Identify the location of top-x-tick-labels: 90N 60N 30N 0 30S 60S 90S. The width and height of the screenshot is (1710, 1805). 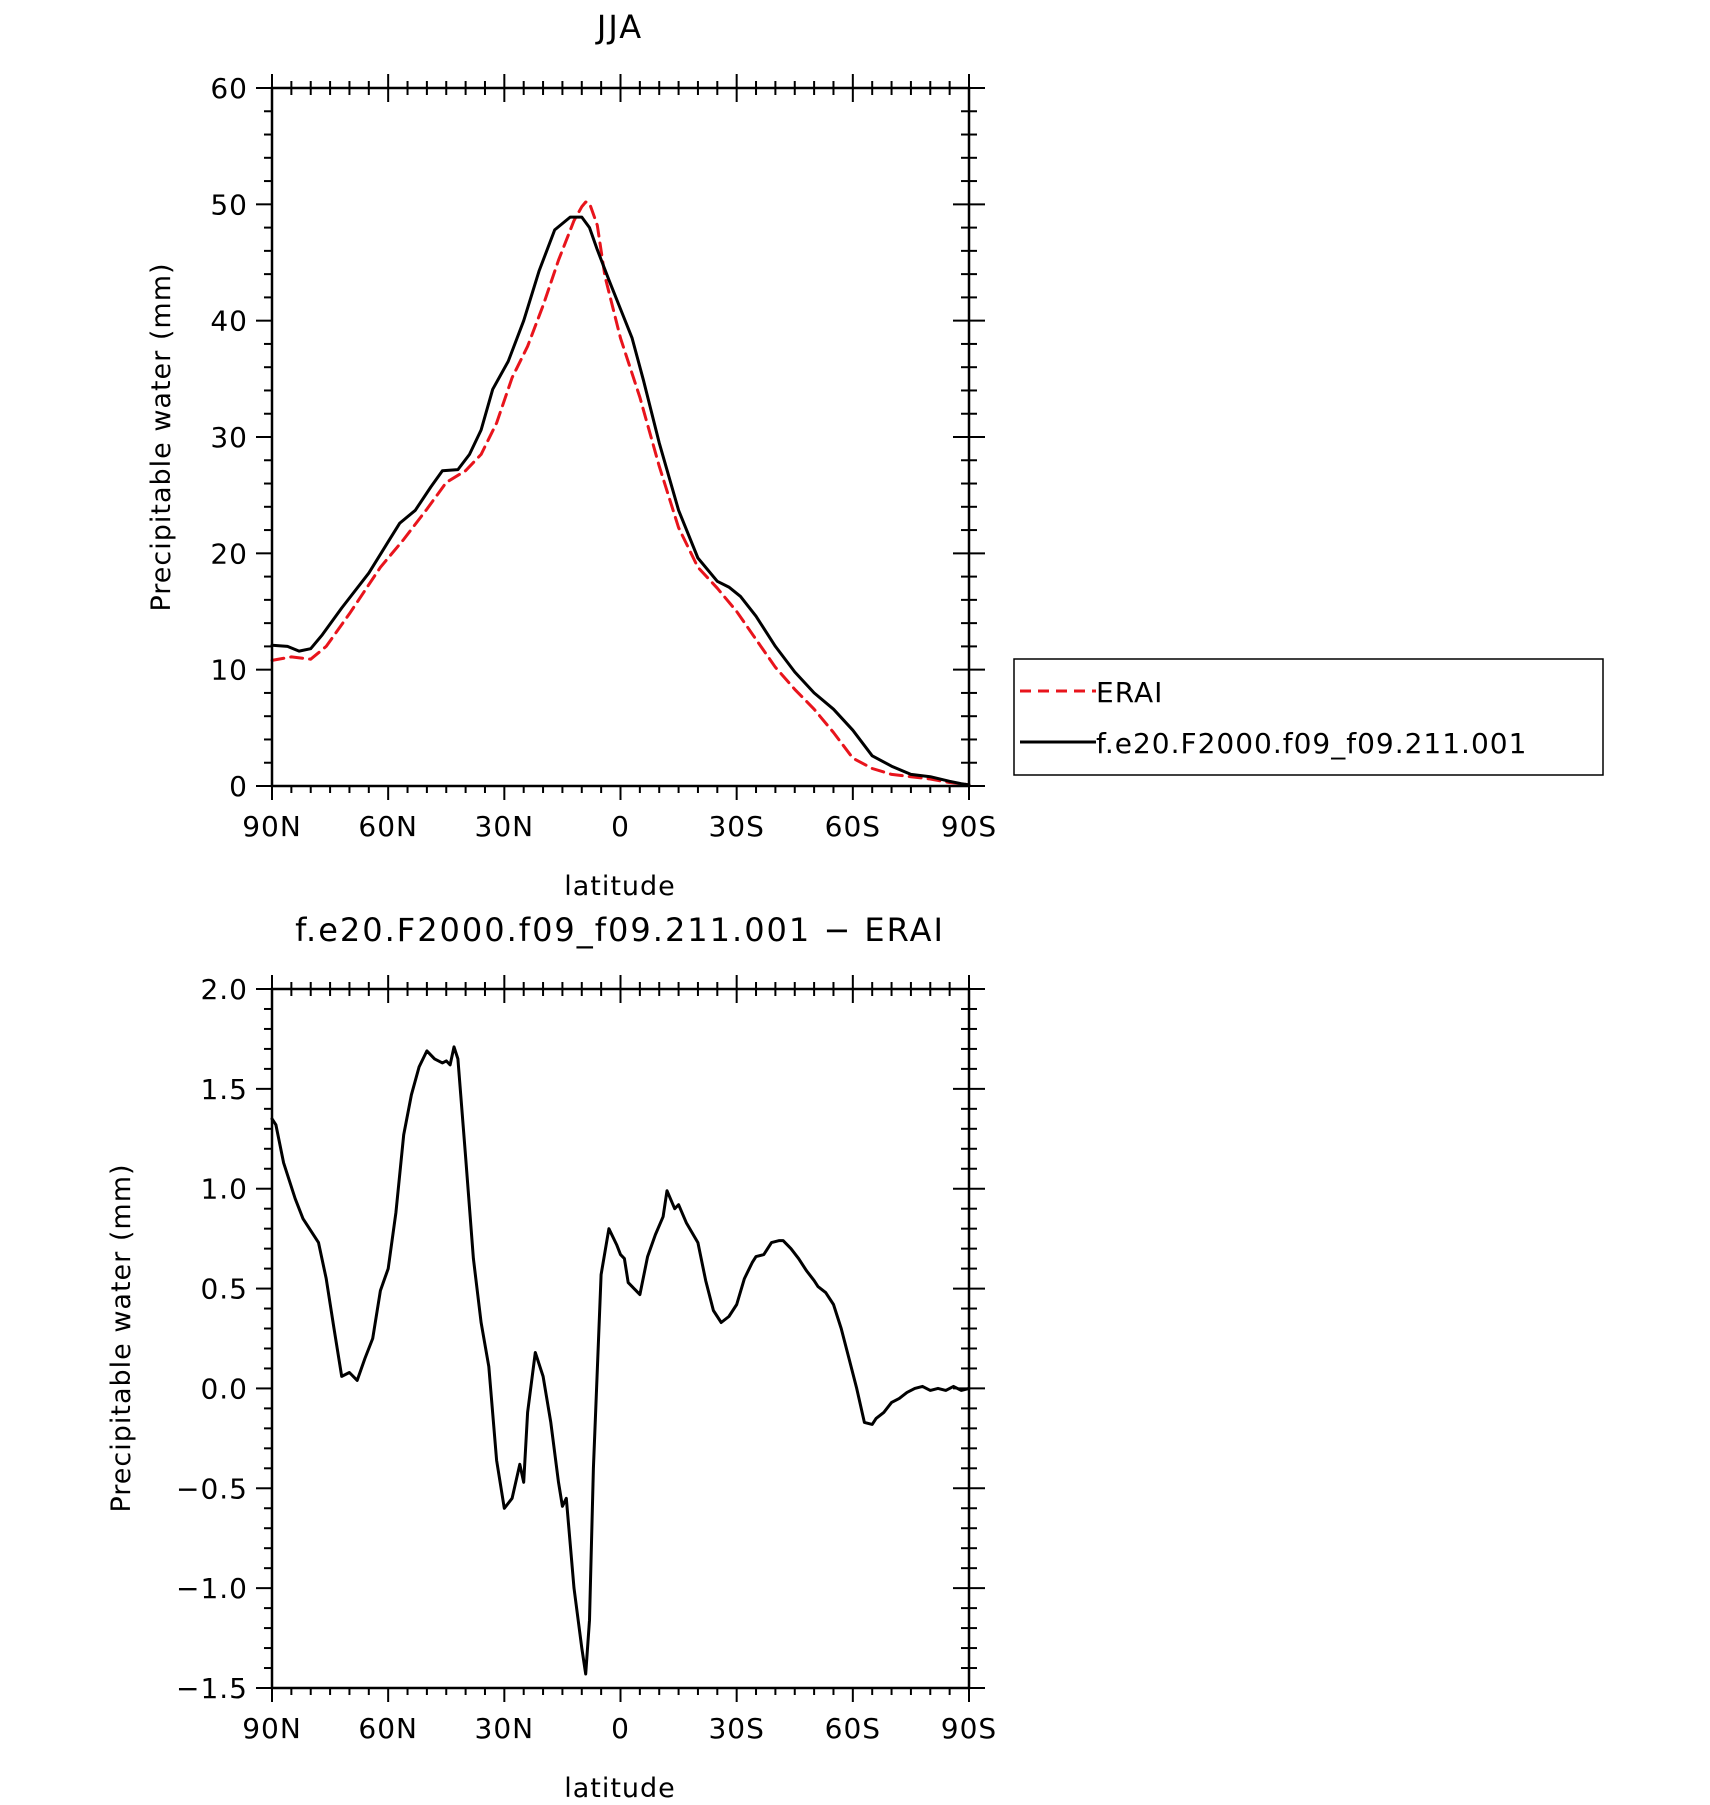
(619, 826).